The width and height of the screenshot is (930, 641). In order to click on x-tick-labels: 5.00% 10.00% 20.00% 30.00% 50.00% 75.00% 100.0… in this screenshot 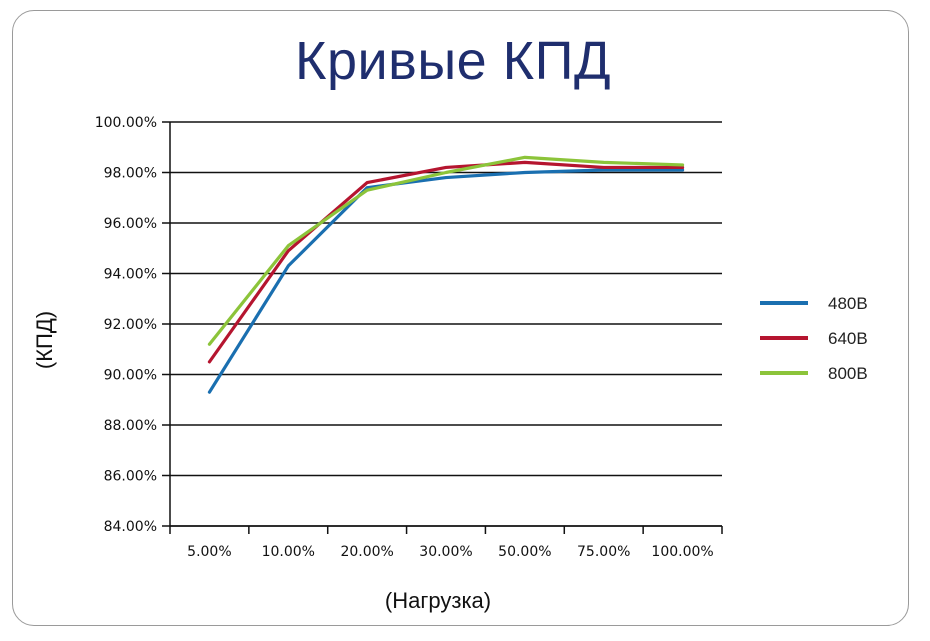, I will do `click(450, 552)`.